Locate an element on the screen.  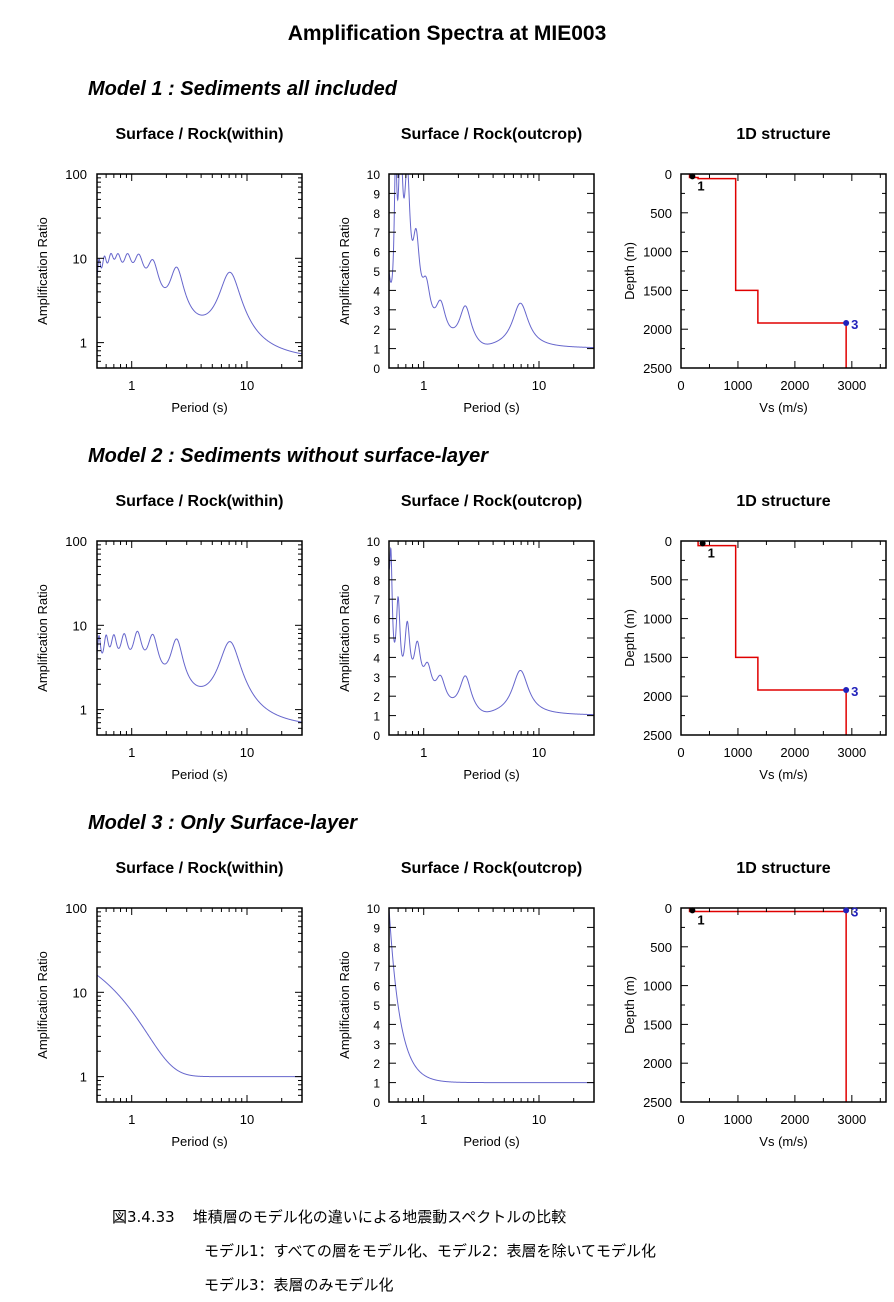
y-tick-label: 1500 is located at coordinates (657, 290).